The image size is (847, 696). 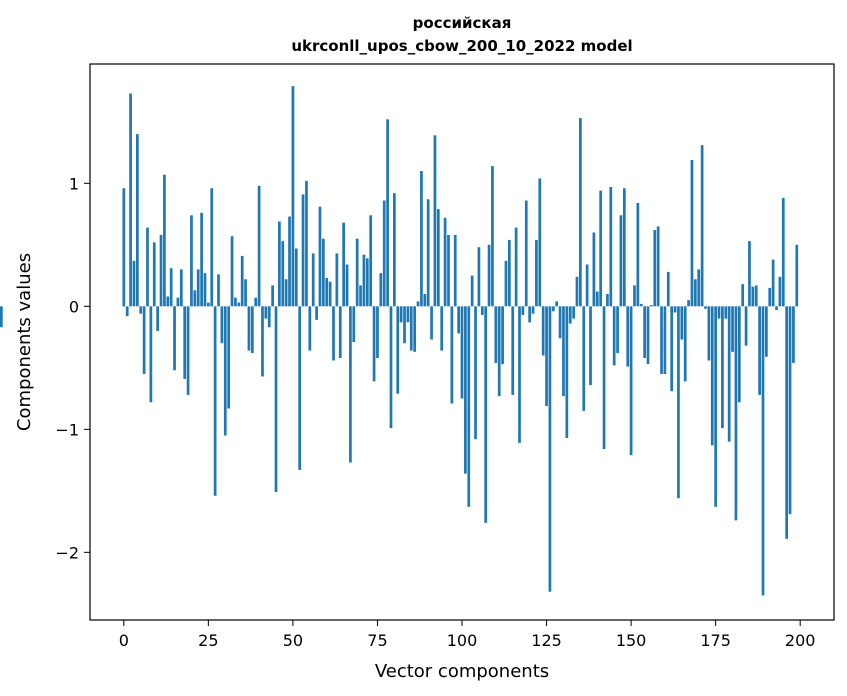 What do you see at coordinates (377, 640) in the screenshot?
I see `x-tick-label: 75` at bounding box center [377, 640].